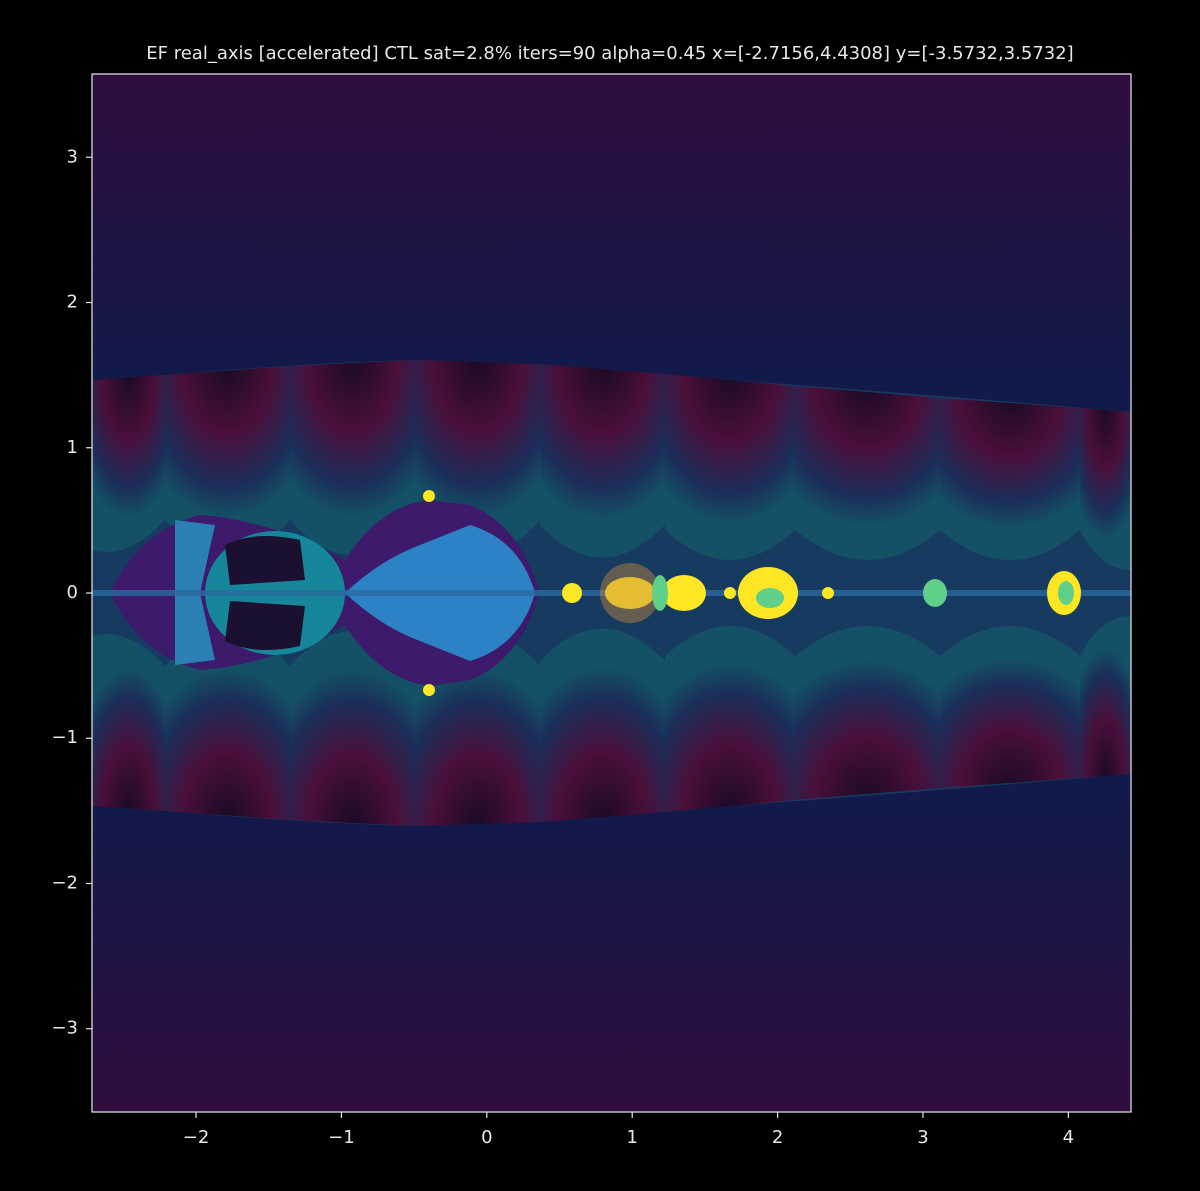  What do you see at coordinates (631, 1137) in the screenshot?
I see `x-tick-label: 1` at bounding box center [631, 1137].